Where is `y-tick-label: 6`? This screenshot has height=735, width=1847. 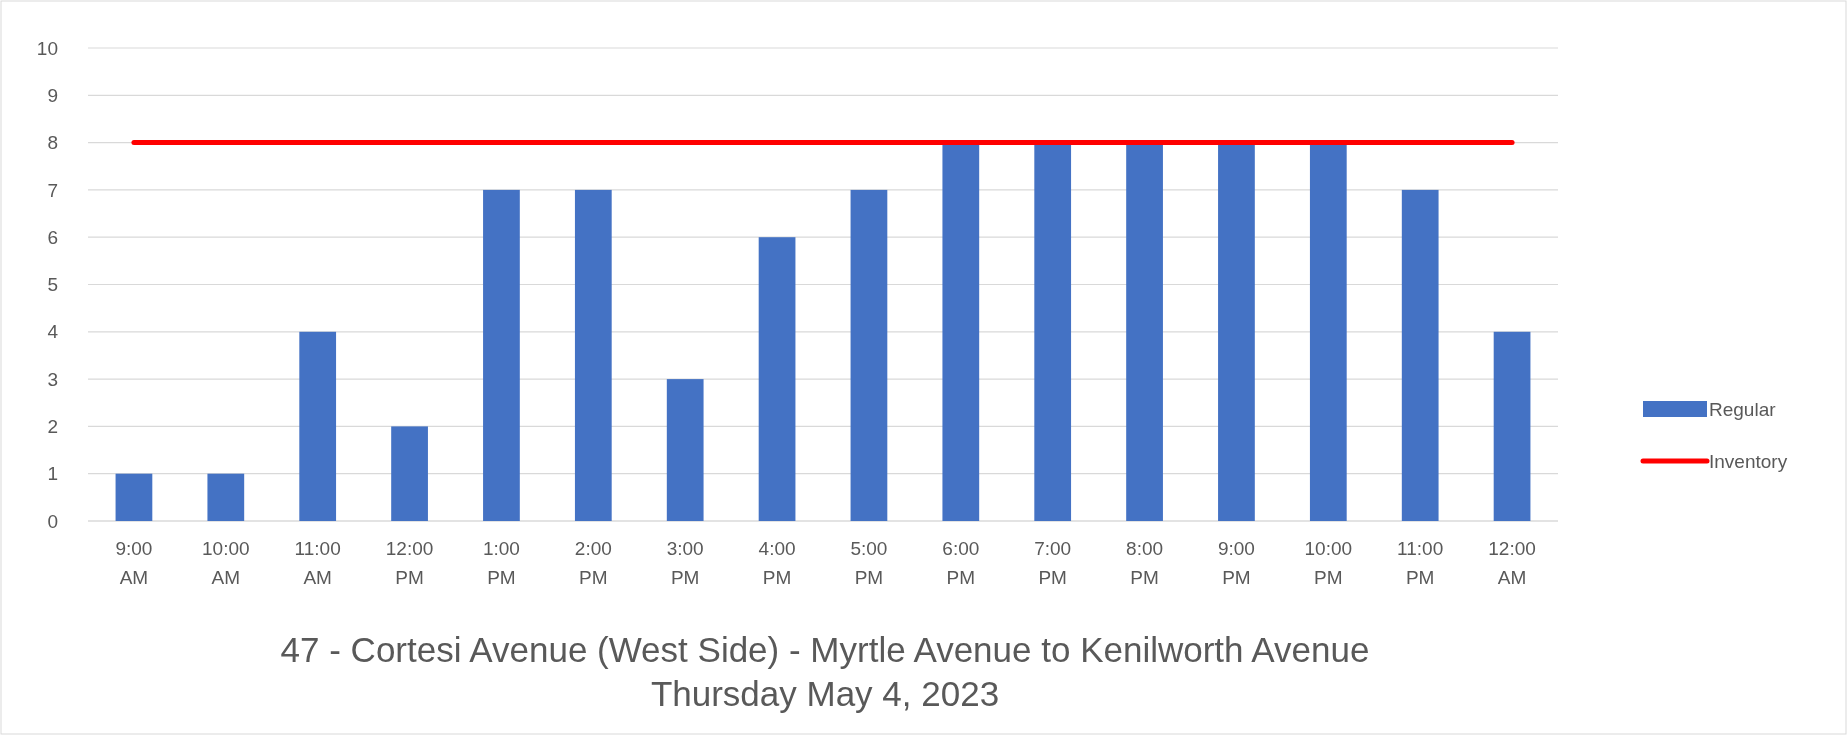 y-tick-label: 6 is located at coordinates (52, 237).